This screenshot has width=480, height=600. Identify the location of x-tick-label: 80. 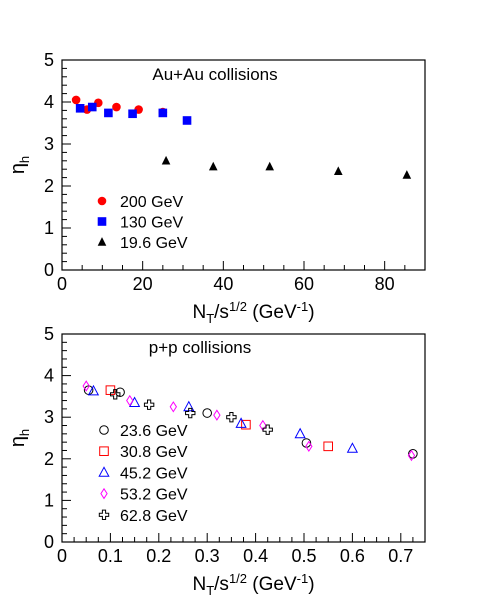
(385, 284).